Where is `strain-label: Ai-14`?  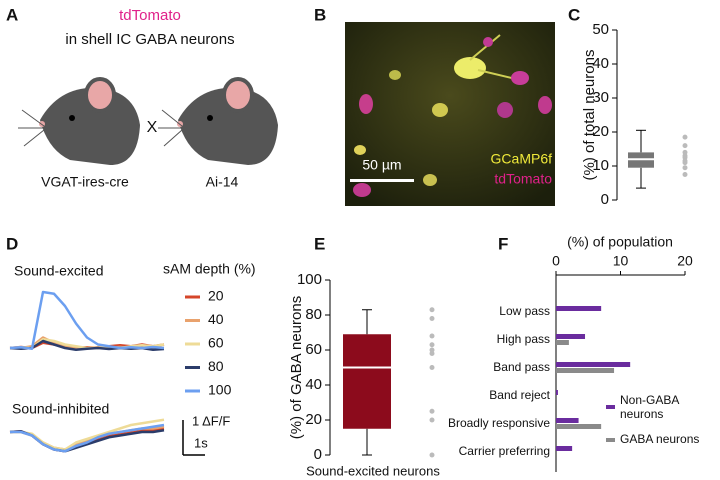
strain-label: Ai-14 is located at coordinates (222, 182).